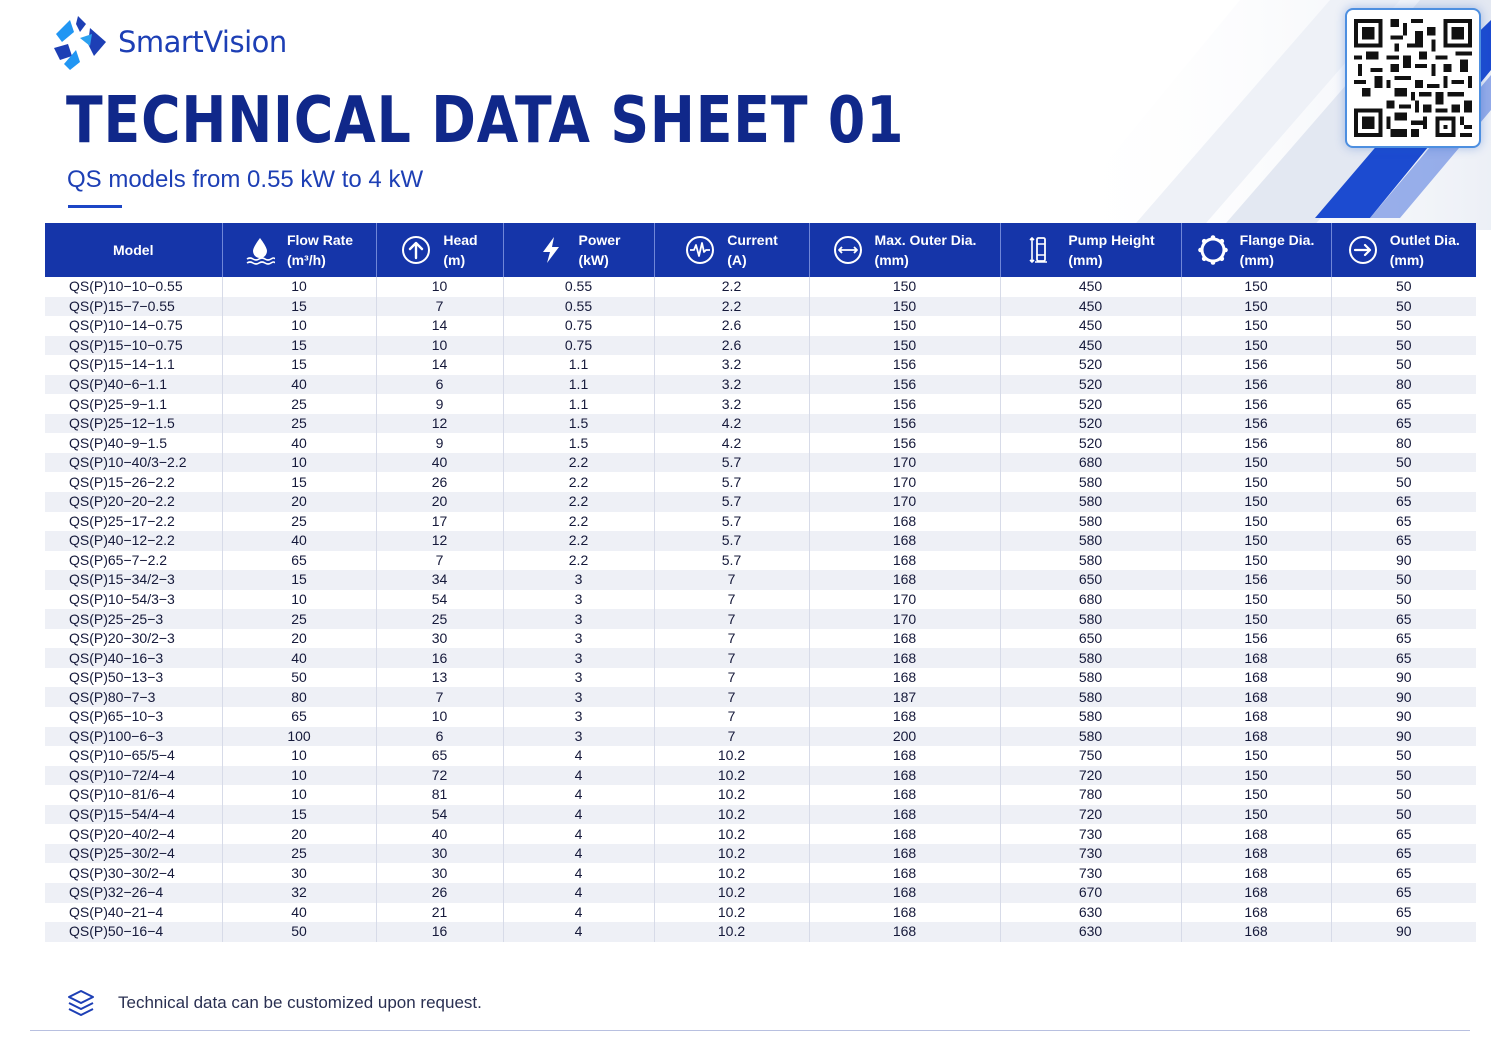  What do you see at coordinates (1212, 250) in the screenshot?
I see `flange-icon` at bounding box center [1212, 250].